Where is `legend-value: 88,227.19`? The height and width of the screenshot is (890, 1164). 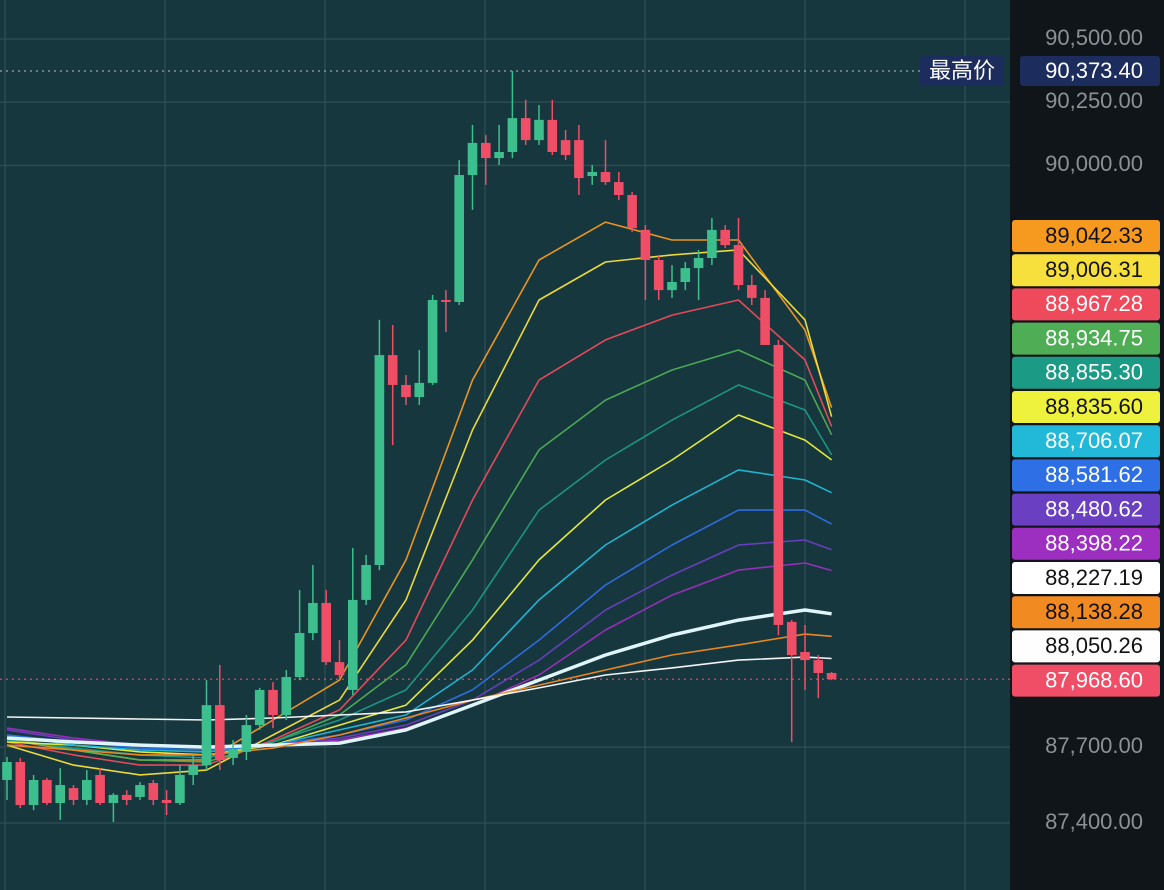
legend-value: 88,227.19 is located at coordinates (1094, 577).